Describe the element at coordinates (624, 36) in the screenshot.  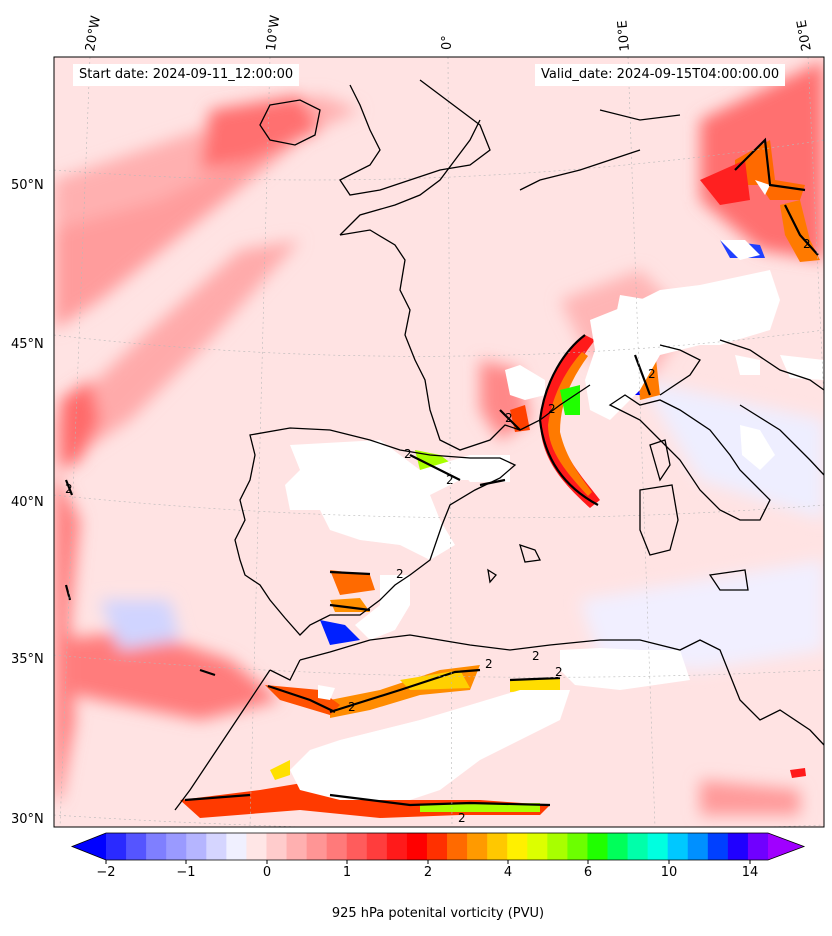
I see `lon-label-10e: 10°E` at that location.